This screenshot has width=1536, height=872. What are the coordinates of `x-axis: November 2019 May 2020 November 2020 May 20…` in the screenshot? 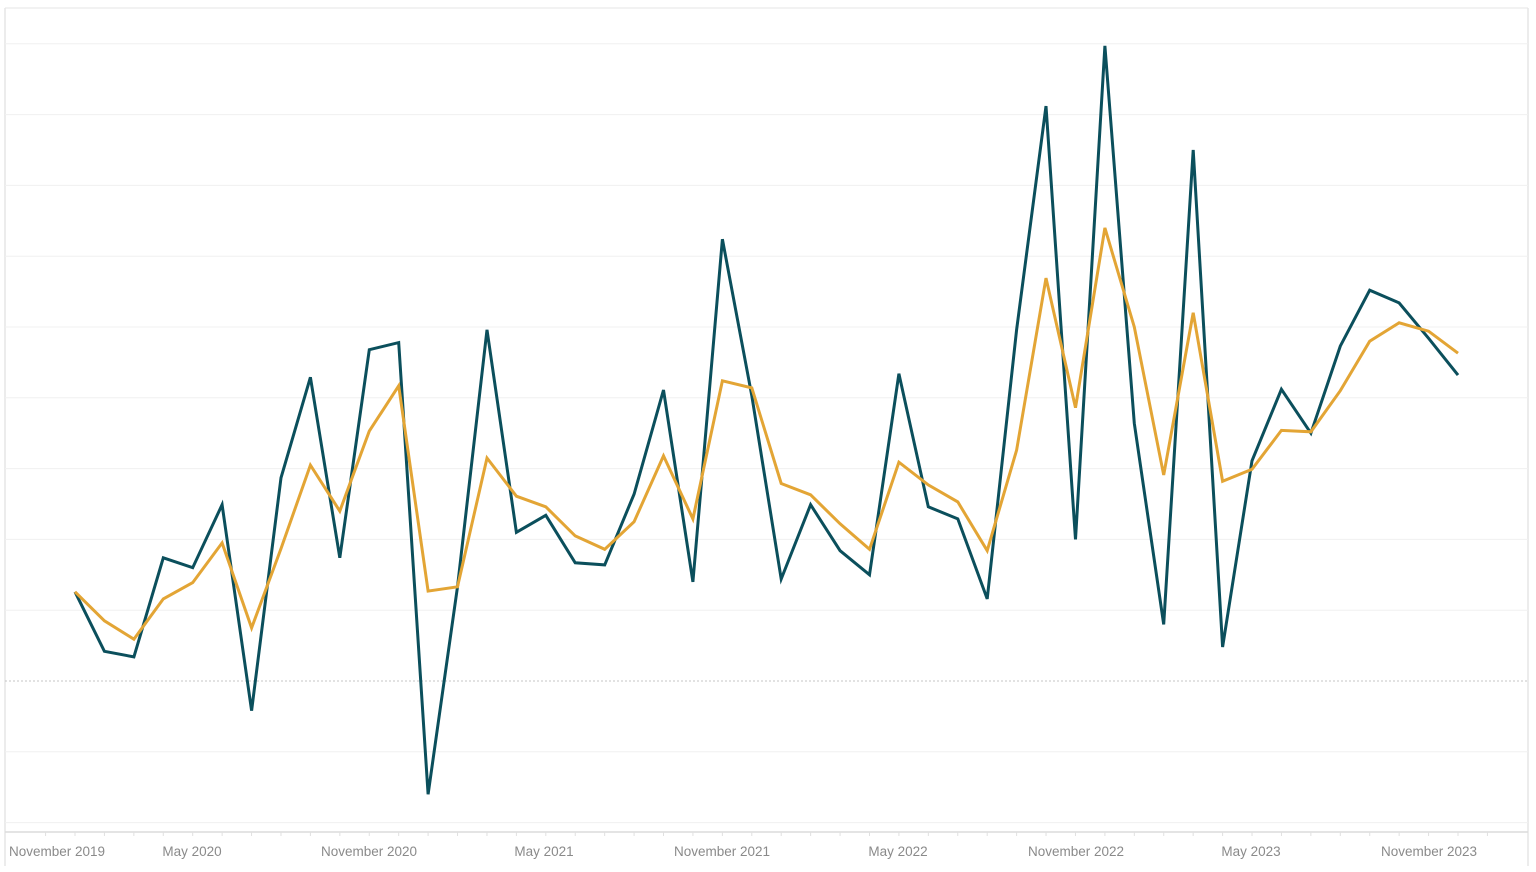 It's located at (748, 845).